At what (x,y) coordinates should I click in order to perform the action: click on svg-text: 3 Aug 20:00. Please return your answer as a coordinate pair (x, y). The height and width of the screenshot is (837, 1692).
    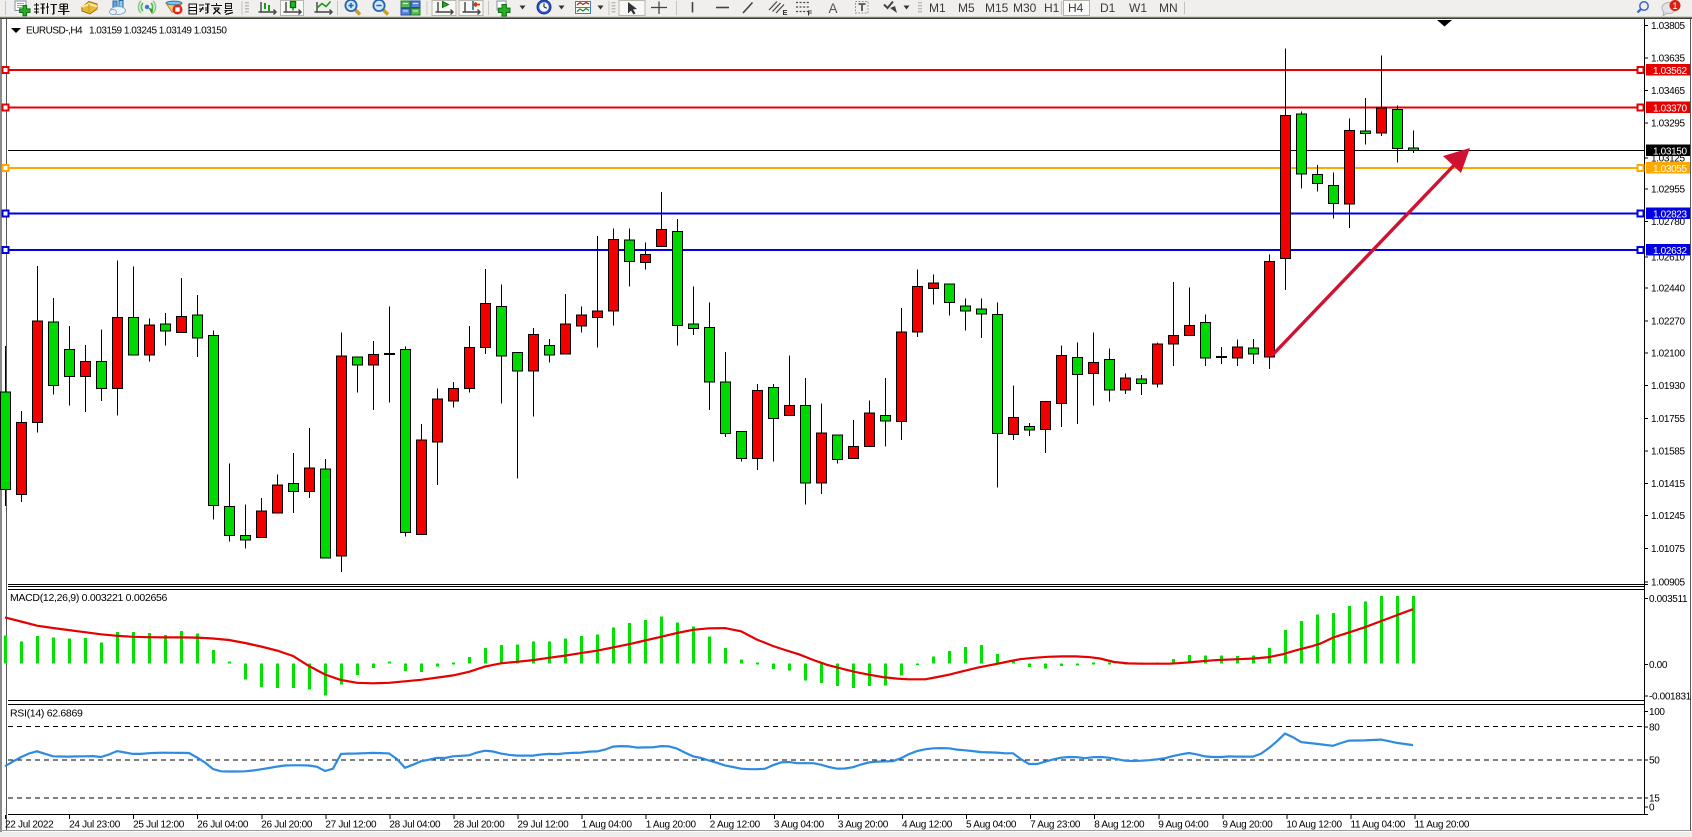
    Looking at the image, I should click on (863, 825).